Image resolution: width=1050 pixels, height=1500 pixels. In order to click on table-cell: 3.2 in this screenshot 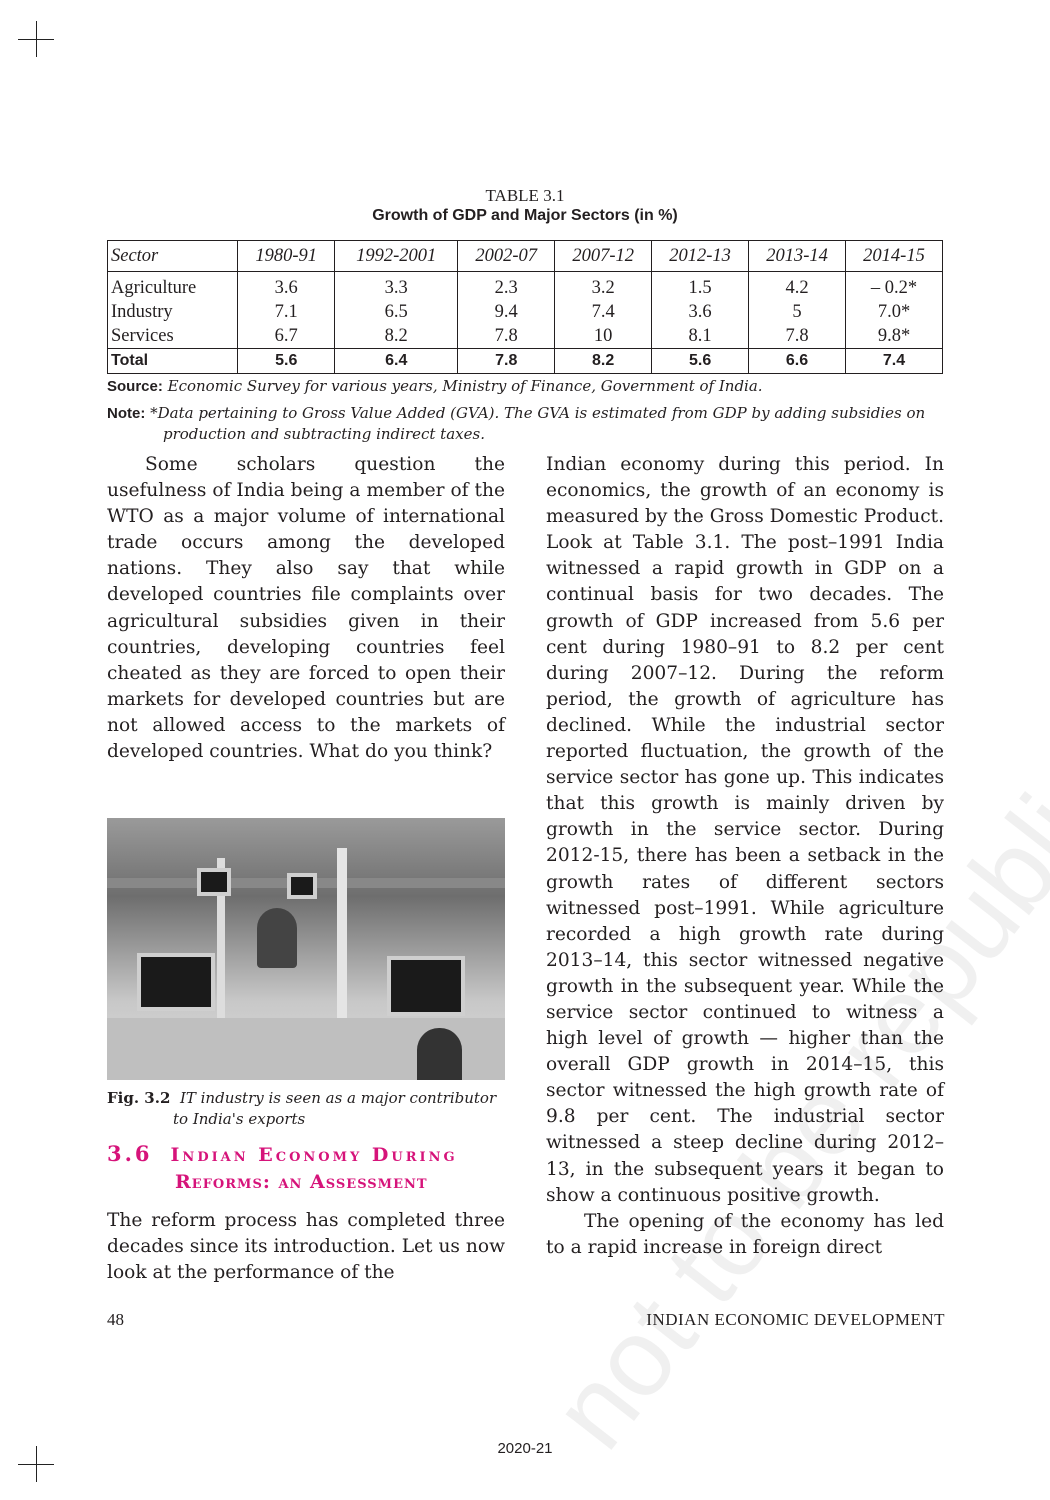, I will do `click(603, 285)`.